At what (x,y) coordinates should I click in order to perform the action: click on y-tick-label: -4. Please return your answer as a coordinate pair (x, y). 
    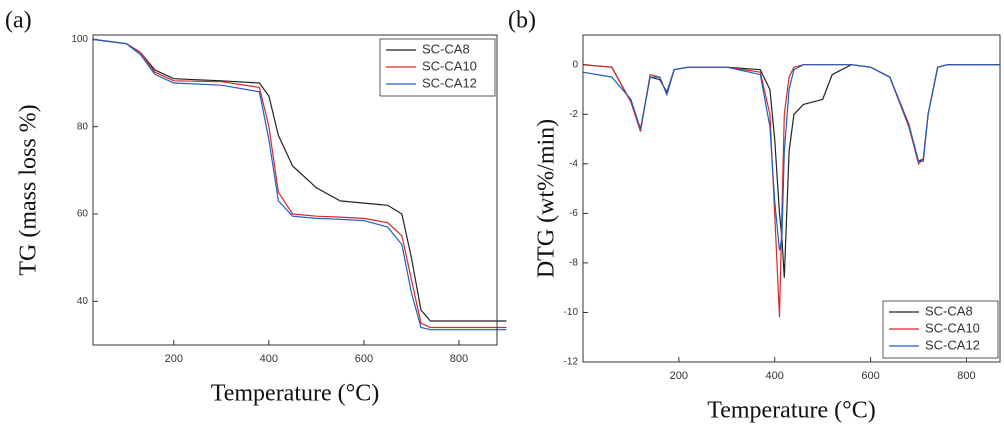
    Looking at the image, I should click on (573, 163).